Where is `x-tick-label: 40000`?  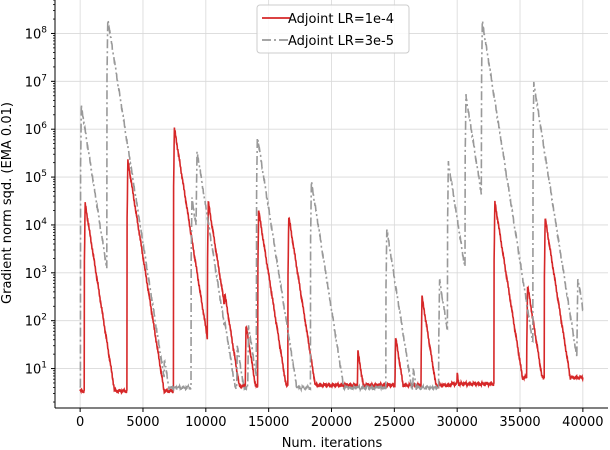
x-tick-label: 40000 is located at coordinates (582, 422).